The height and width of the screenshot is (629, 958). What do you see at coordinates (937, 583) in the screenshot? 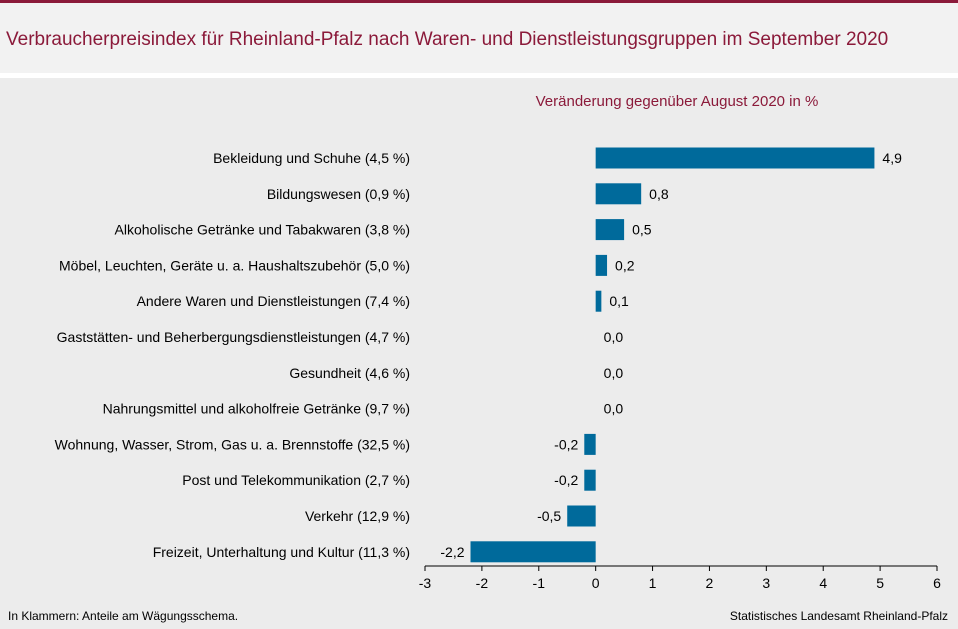
I see `x-tick-label: 6` at bounding box center [937, 583].